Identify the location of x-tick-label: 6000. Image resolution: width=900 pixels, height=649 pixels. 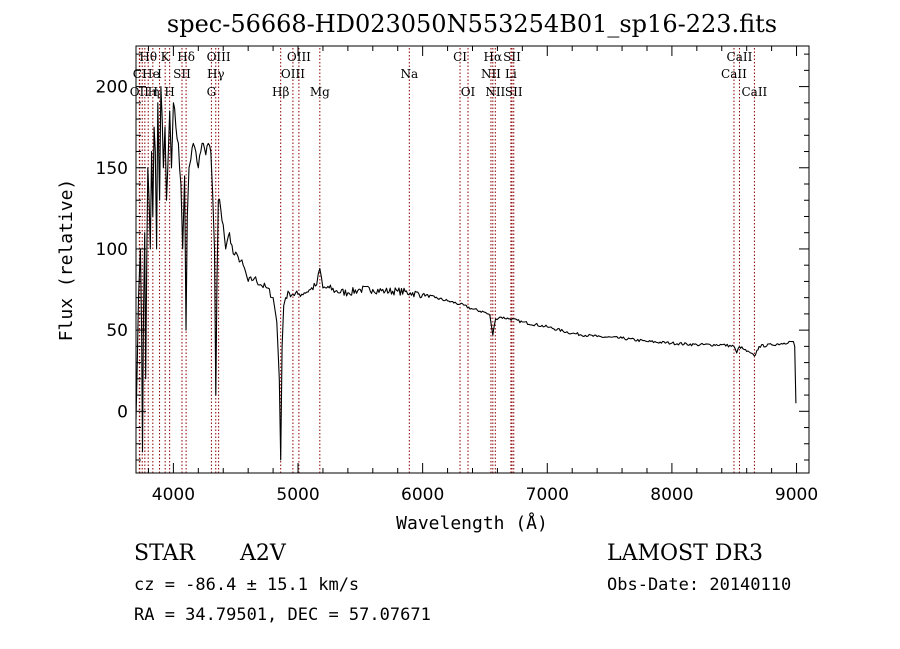
(422, 495).